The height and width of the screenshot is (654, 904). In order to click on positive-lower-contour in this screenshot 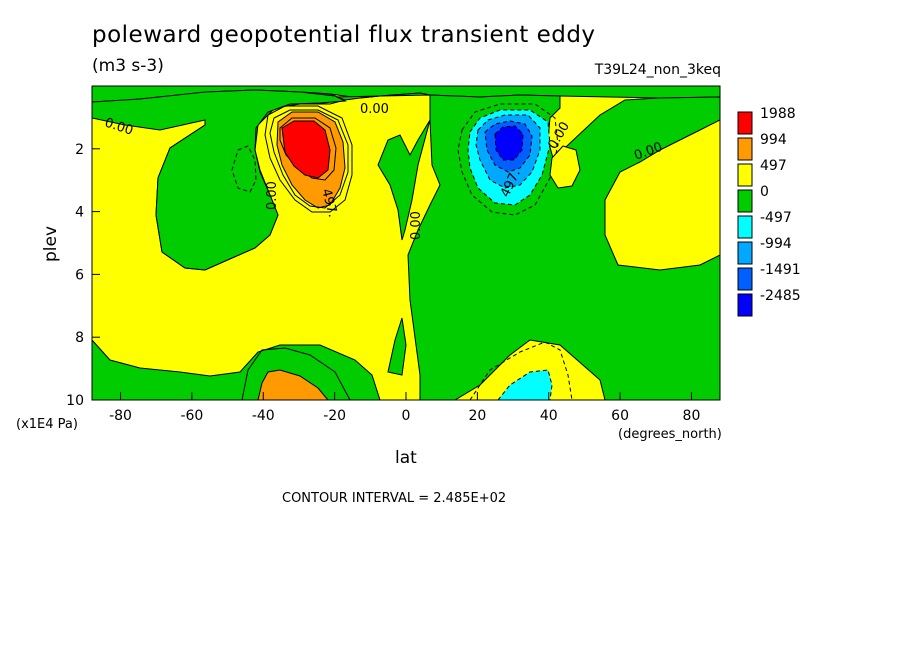, I will do `click(296, 374)`.